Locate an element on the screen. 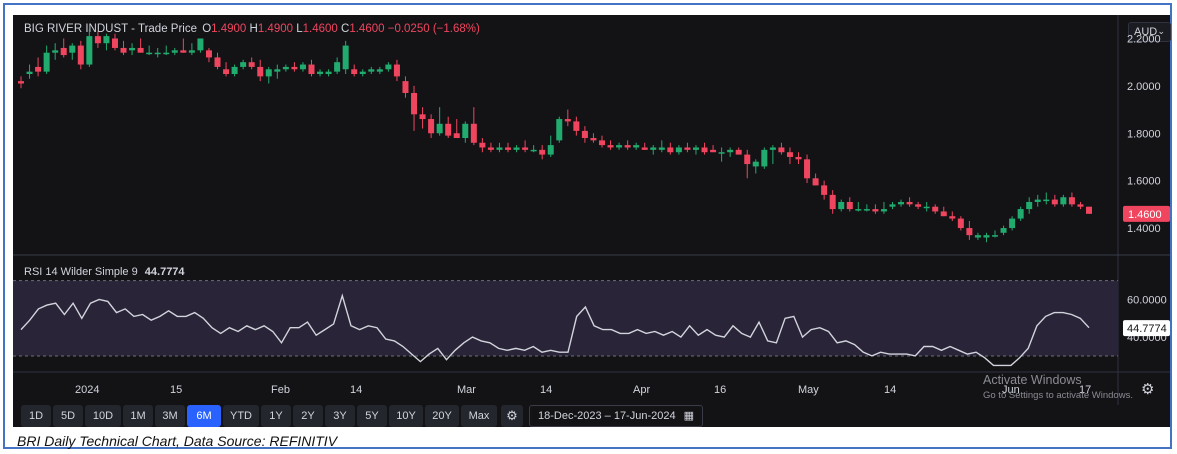 Image resolution: width=1177 pixels, height=454 pixels. range-button-3y: 3Y is located at coordinates (340, 416).